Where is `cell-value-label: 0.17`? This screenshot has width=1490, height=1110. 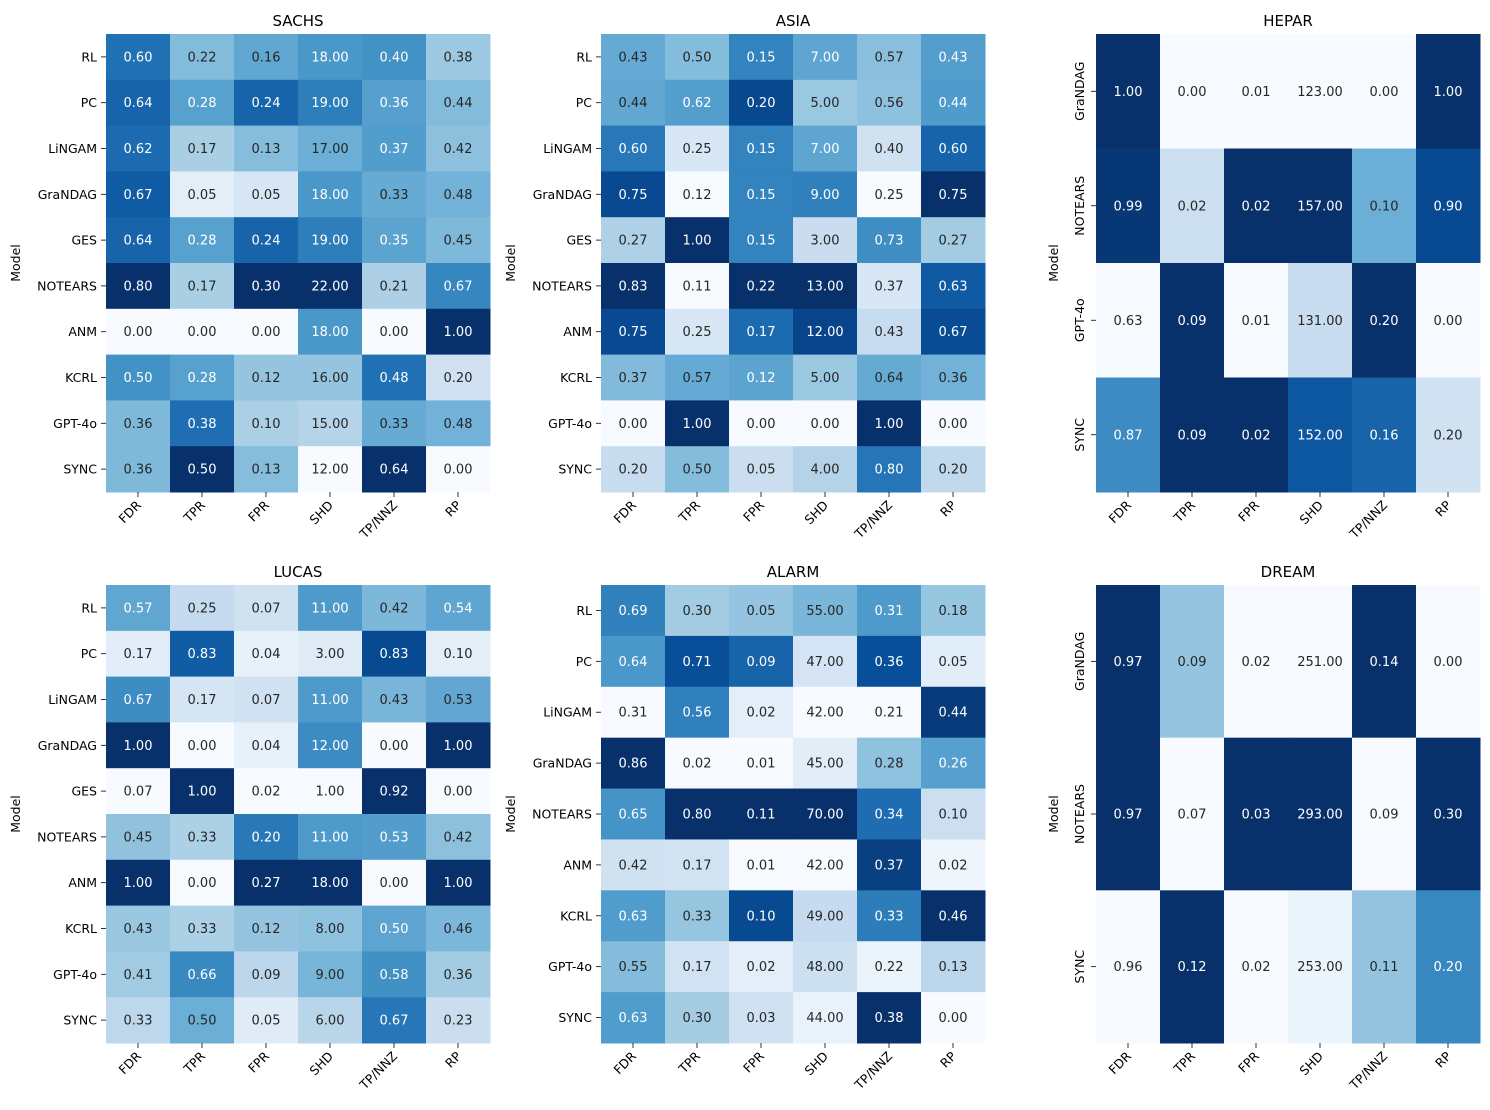
cell-value-label: 0.17 is located at coordinates (202, 700).